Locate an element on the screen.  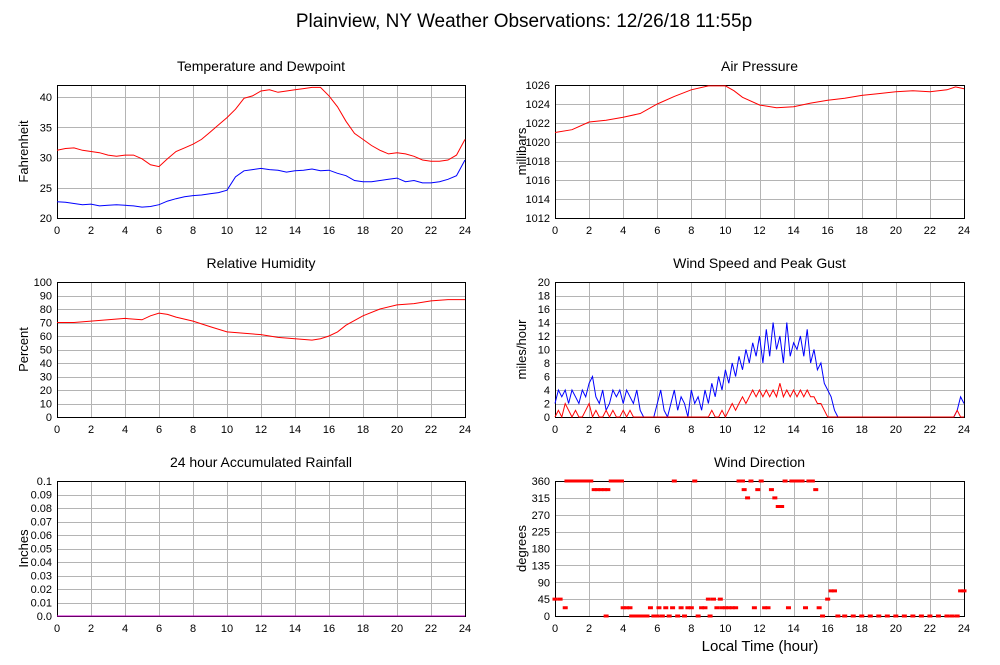
wind-y-tick-label: 6 is located at coordinates (547, 378).